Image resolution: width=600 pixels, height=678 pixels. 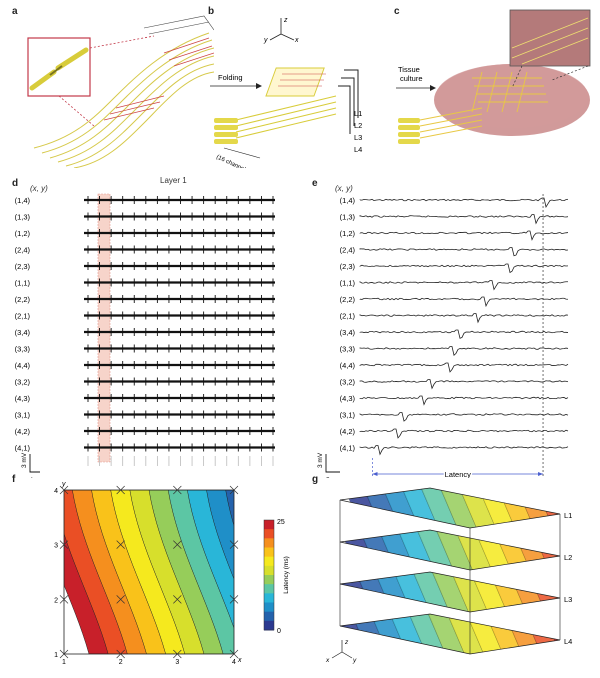 What do you see at coordinates (541, 474) in the screenshot?
I see `latency-arrow-head-right` at bounding box center [541, 474].